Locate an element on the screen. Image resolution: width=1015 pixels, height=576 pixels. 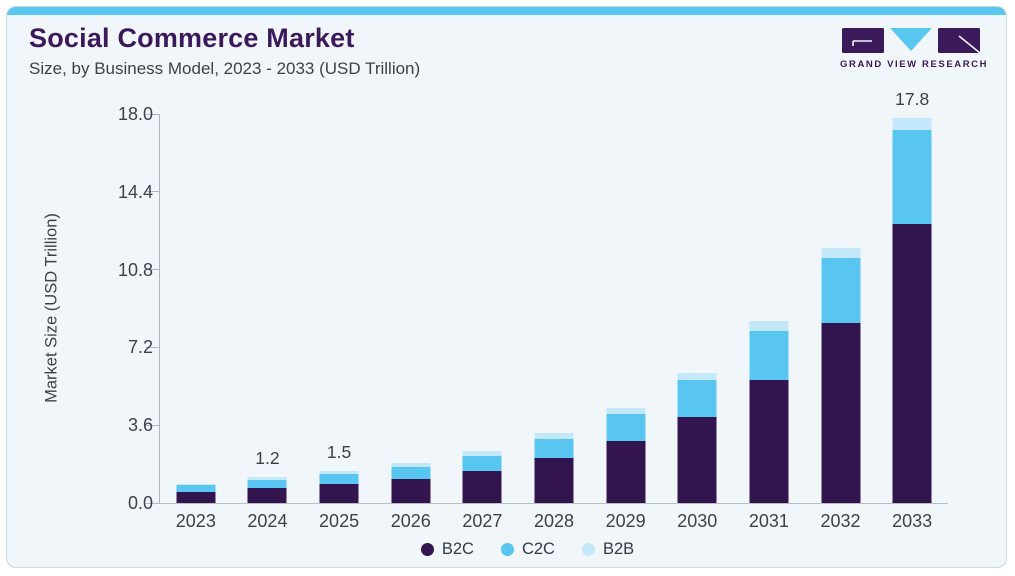
y-axis-title: Market Size (USD Trillion) is located at coordinates (51, 308).